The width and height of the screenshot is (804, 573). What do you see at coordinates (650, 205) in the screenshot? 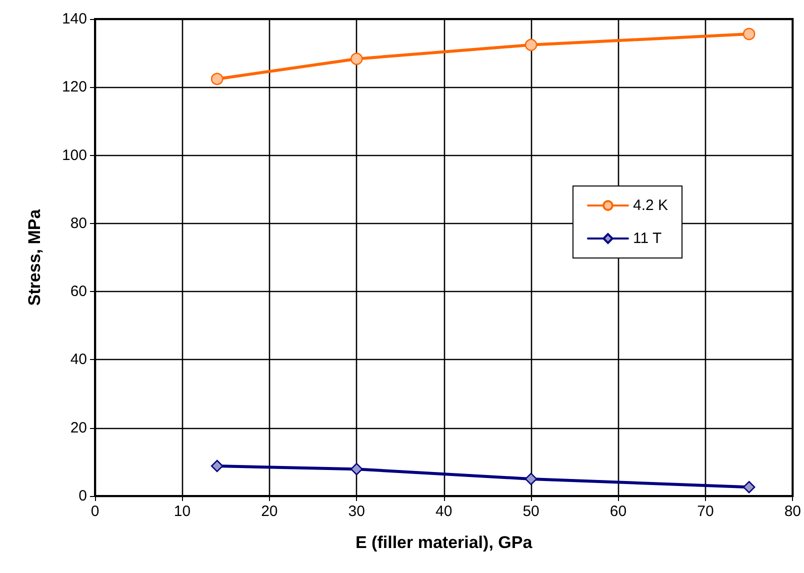
I see `legend-label: 4.2 K` at bounding box center [650, 205].